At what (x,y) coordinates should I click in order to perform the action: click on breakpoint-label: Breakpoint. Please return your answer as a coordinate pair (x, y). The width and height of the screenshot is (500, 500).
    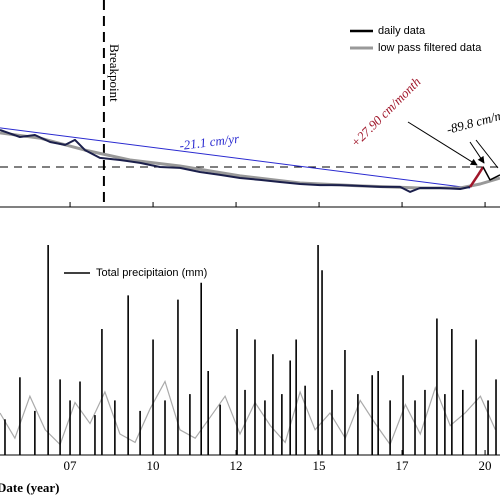
    Looking at the image, I should click on (114, 73).